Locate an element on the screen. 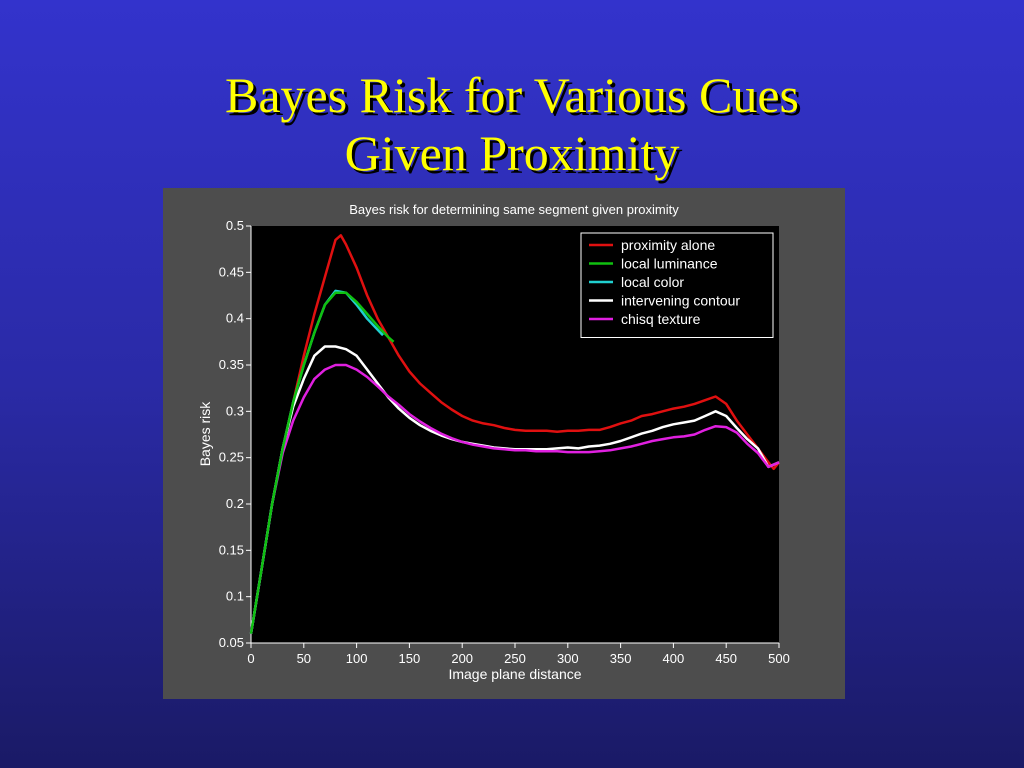  x-tick-label: 500 is located at coordinates (779, 658).